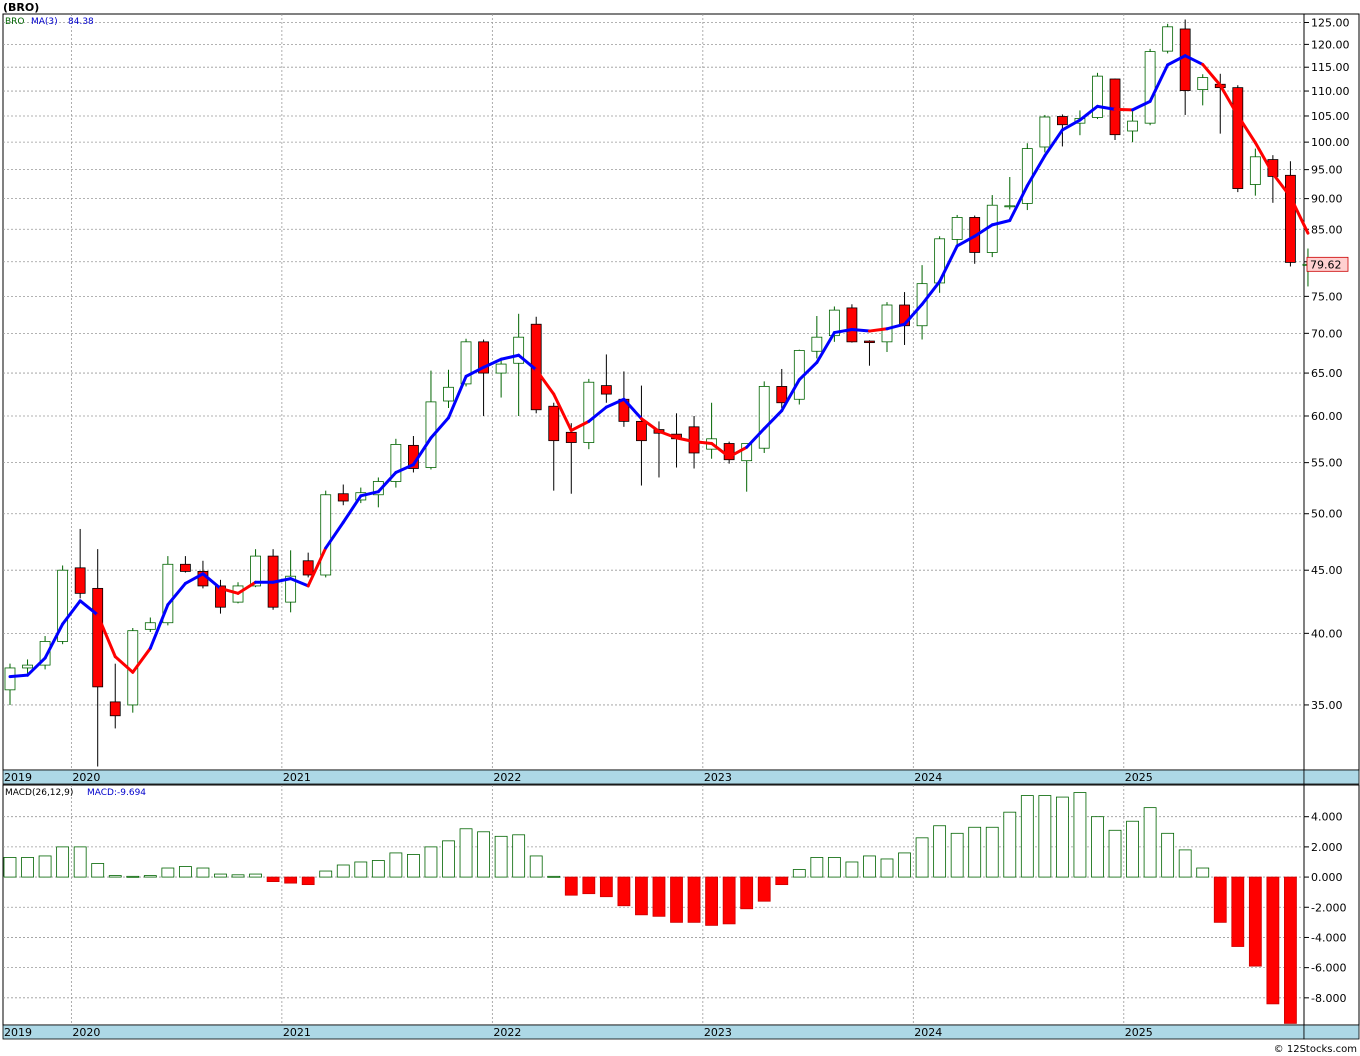  I want to click on price-y-tick-label: 45.00, so click(1327, 570).